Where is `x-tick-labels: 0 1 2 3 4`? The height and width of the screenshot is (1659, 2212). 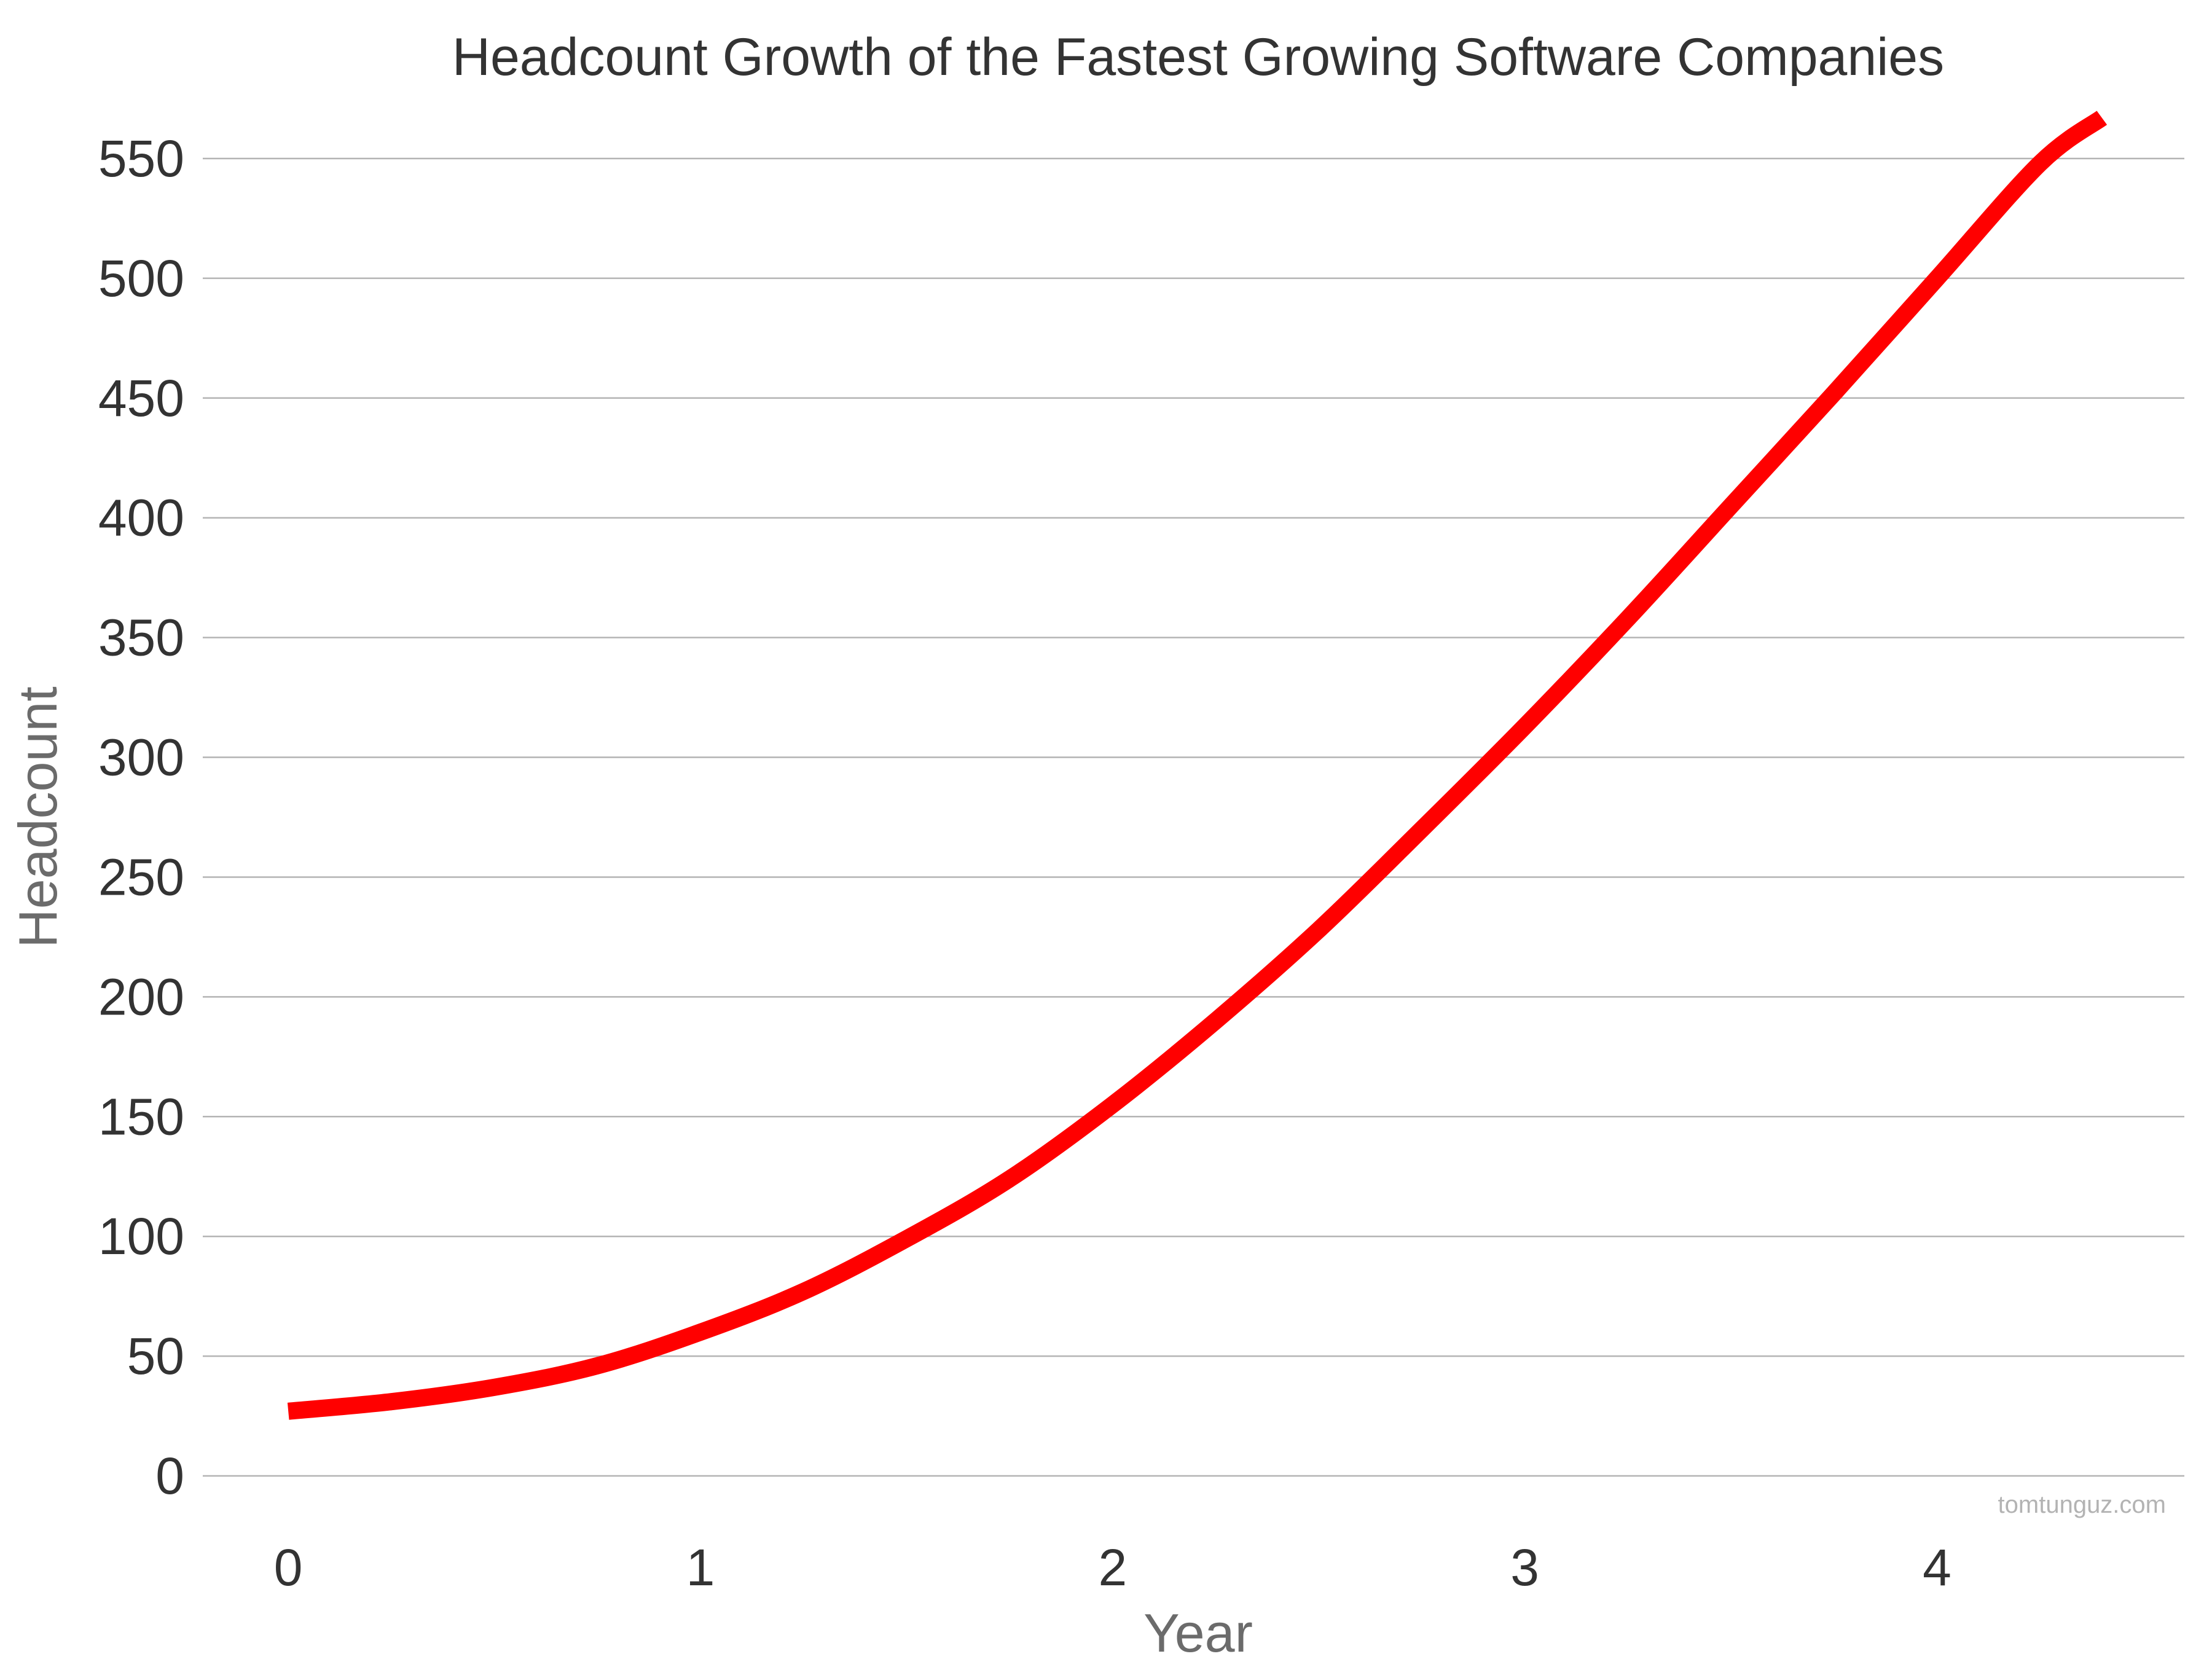 x-tick-labels: 0 1 2 3 4 is located at coordinates (1112, 1567).